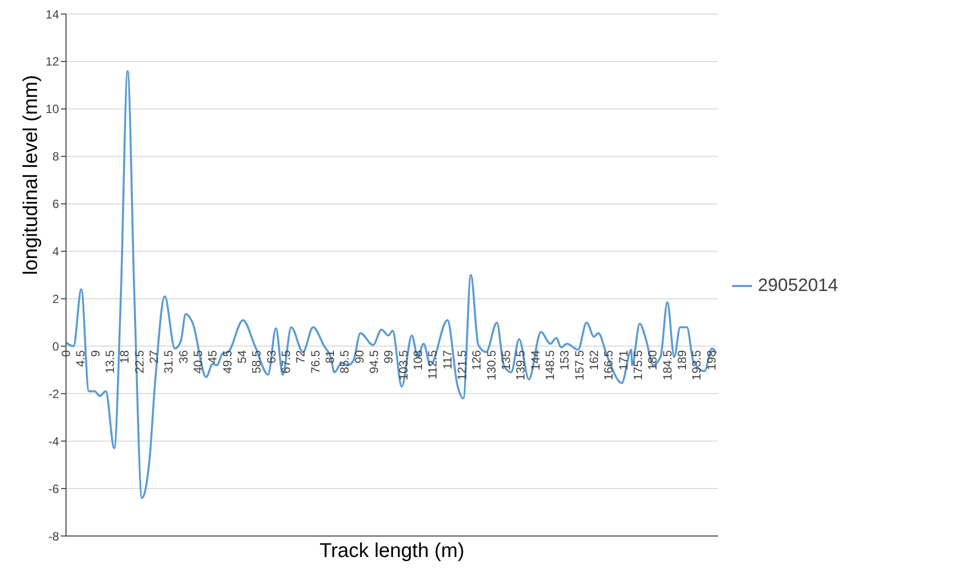 The height and width of the screenshot is (569, 969). What do you see at coordinates (53, 109) in the screenshot?
I see `y-tick-label: 10` at bounding box center [53, 109].